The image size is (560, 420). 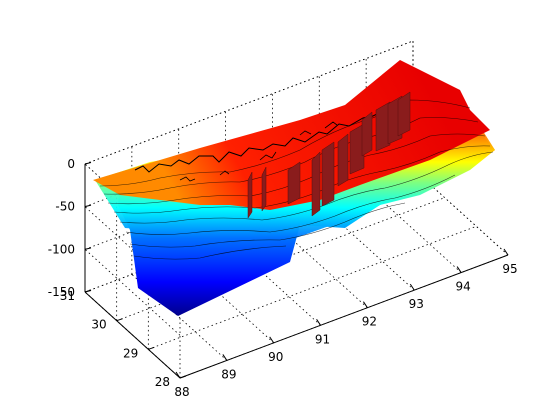 I want to click on x-tick-label: 91, so click(x=322, y=339).